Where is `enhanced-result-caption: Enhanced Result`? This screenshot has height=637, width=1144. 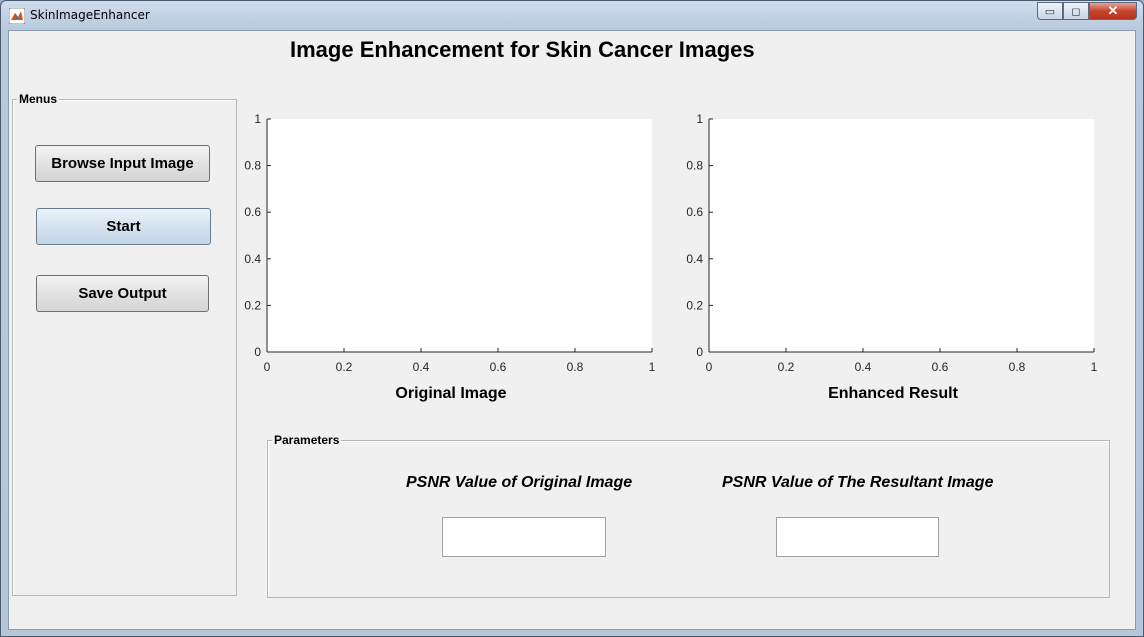 enhanced-result-caption: Enhanced Result is located at coordinates (893, 393).